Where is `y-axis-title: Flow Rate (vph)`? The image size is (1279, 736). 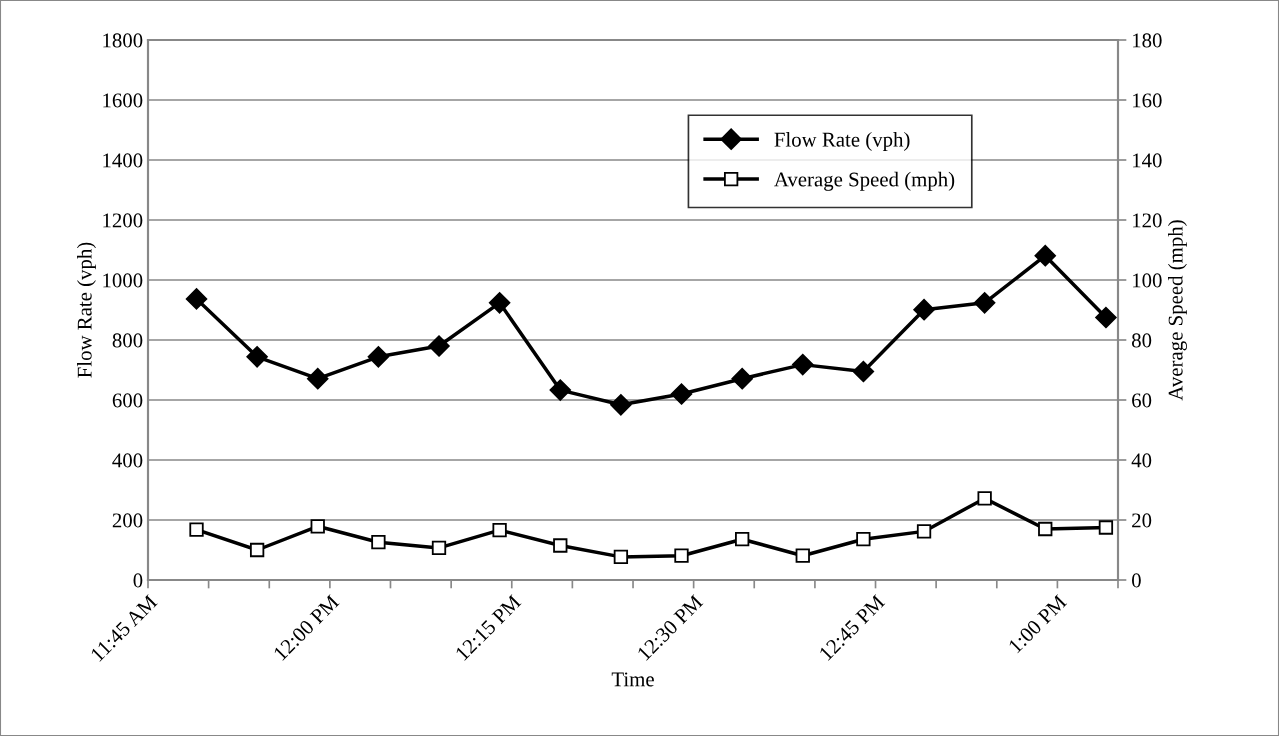
y-axis-title: Flow Rate (vph) is located at coordinates (86, 310).